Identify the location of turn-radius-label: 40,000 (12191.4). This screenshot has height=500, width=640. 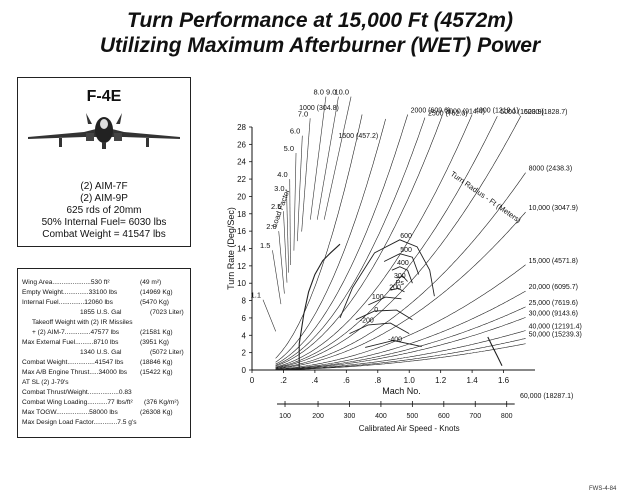
(555, 327).